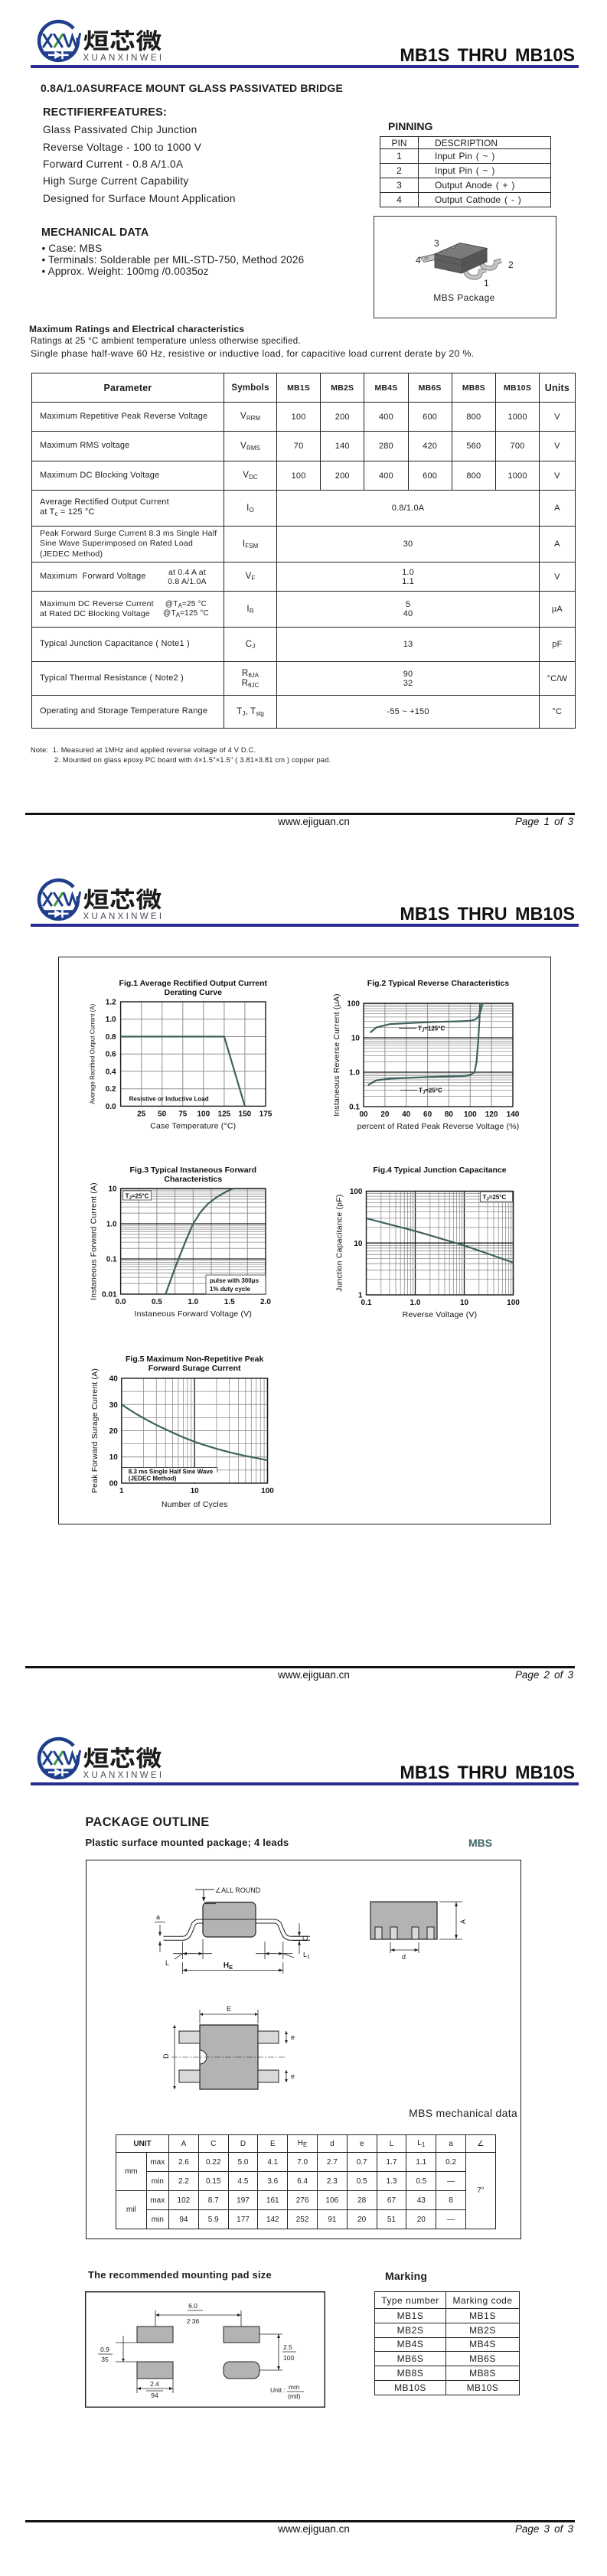  I want to click on svg-text: L1, so click(307, 1955).